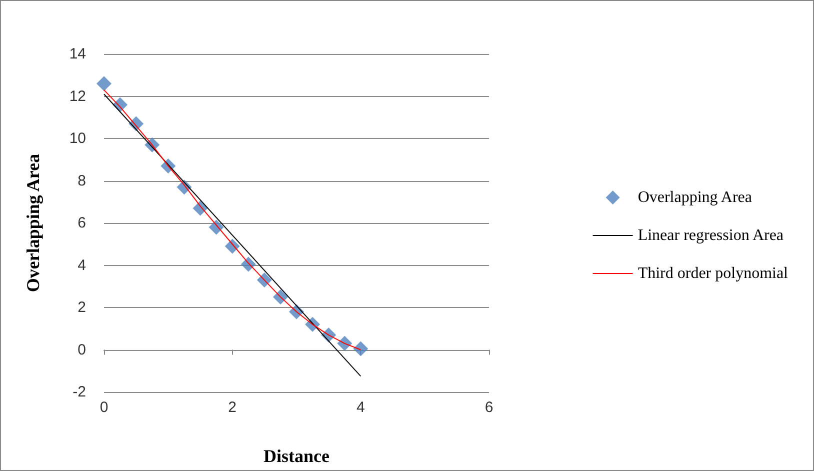 This screenshot has height=471, width=814. What do you see at coordinates (82, 349) in the screenshot?
I see `y-tick-label: 0` at bounding box center [82, 349].